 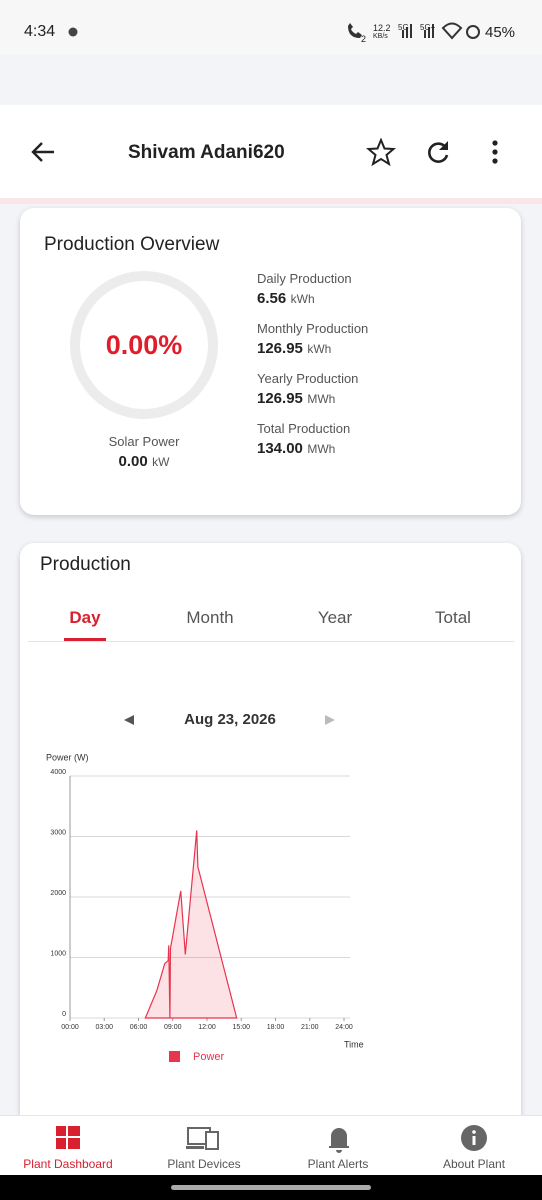 I want to click on solar-power-value: 0.00, so click(x=133, y=461).